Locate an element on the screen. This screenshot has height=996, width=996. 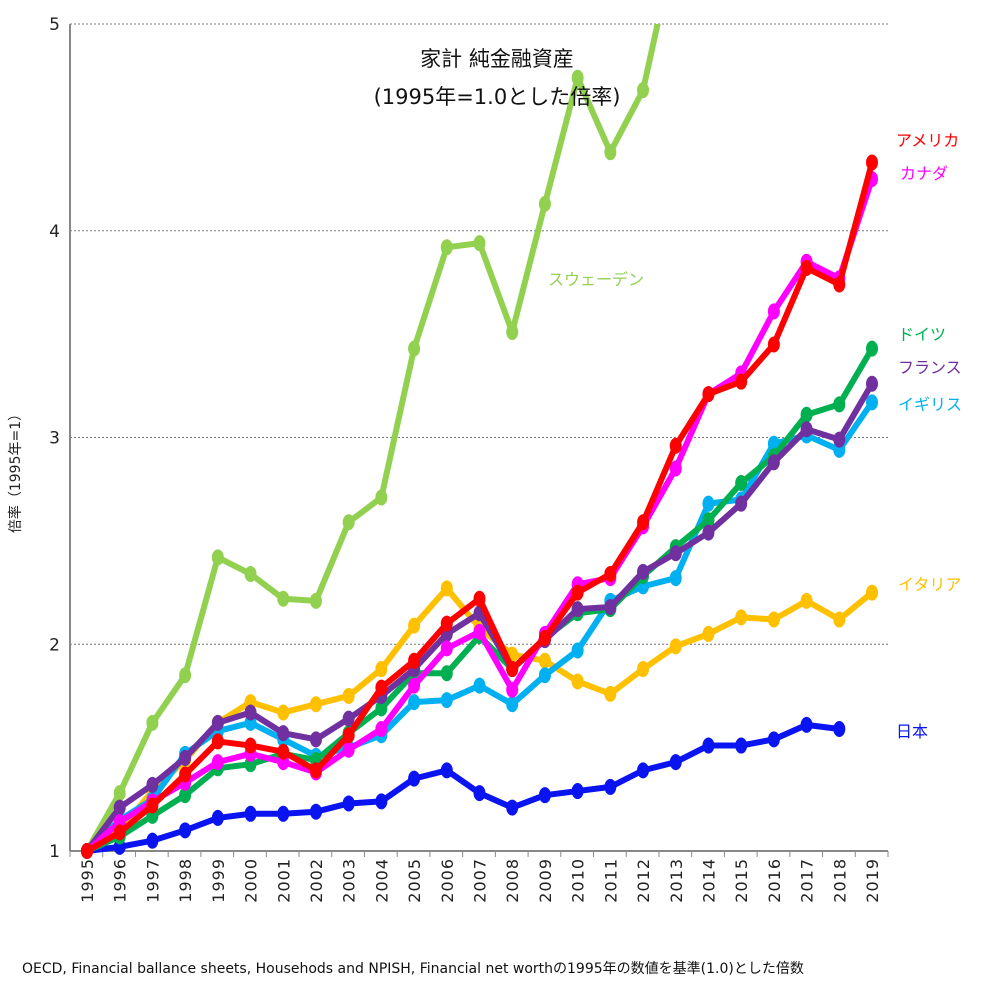
x-tick-label: 2010 is located at coordinates (578, 880).